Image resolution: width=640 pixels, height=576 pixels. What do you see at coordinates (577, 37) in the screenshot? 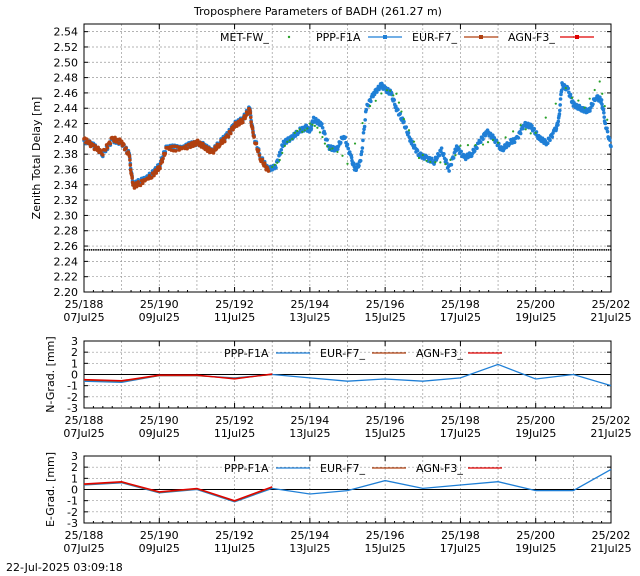
I see `legend-marker` at bounding box center [577, 37].